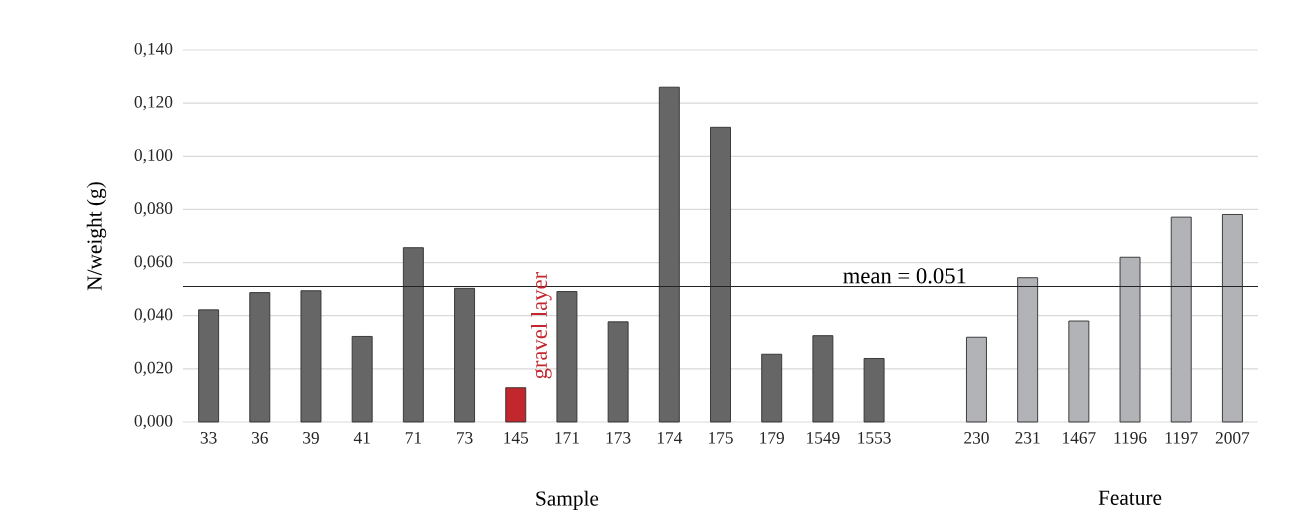 The width and height of the screenshot is (1291, 521). What do you see at coordinates (153, 422) in the screenshot?
I see `y-tick-label: 0,000` at bounding box center [153, 422].